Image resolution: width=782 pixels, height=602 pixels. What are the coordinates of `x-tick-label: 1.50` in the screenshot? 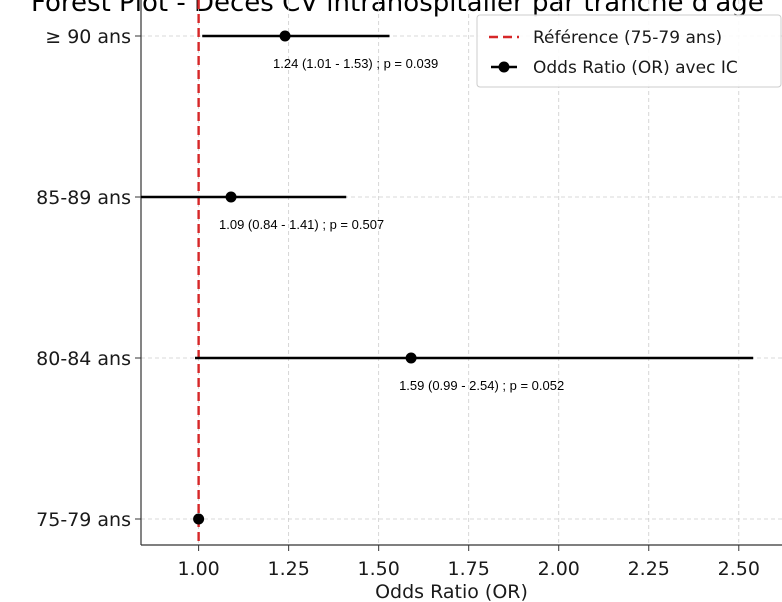 It's located at (379, 569).